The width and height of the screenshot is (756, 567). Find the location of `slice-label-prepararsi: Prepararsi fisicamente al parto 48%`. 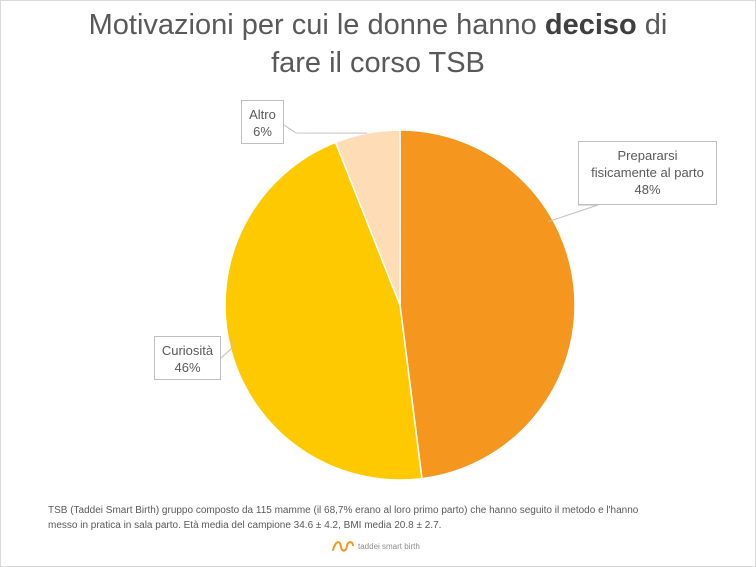

slice-label-prepararsi: Prepararsi fisicamente al parto 48% is located at coordinates (647, 173).